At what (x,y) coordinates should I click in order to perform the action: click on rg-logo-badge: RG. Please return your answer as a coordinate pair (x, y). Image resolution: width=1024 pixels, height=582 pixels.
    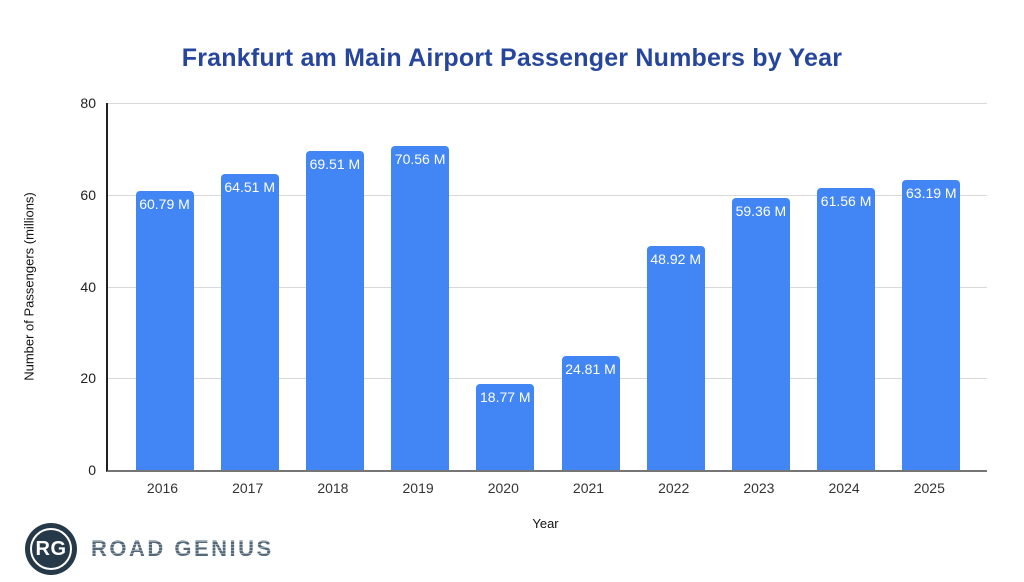
    Looking at the image, I should click on (51, 549).